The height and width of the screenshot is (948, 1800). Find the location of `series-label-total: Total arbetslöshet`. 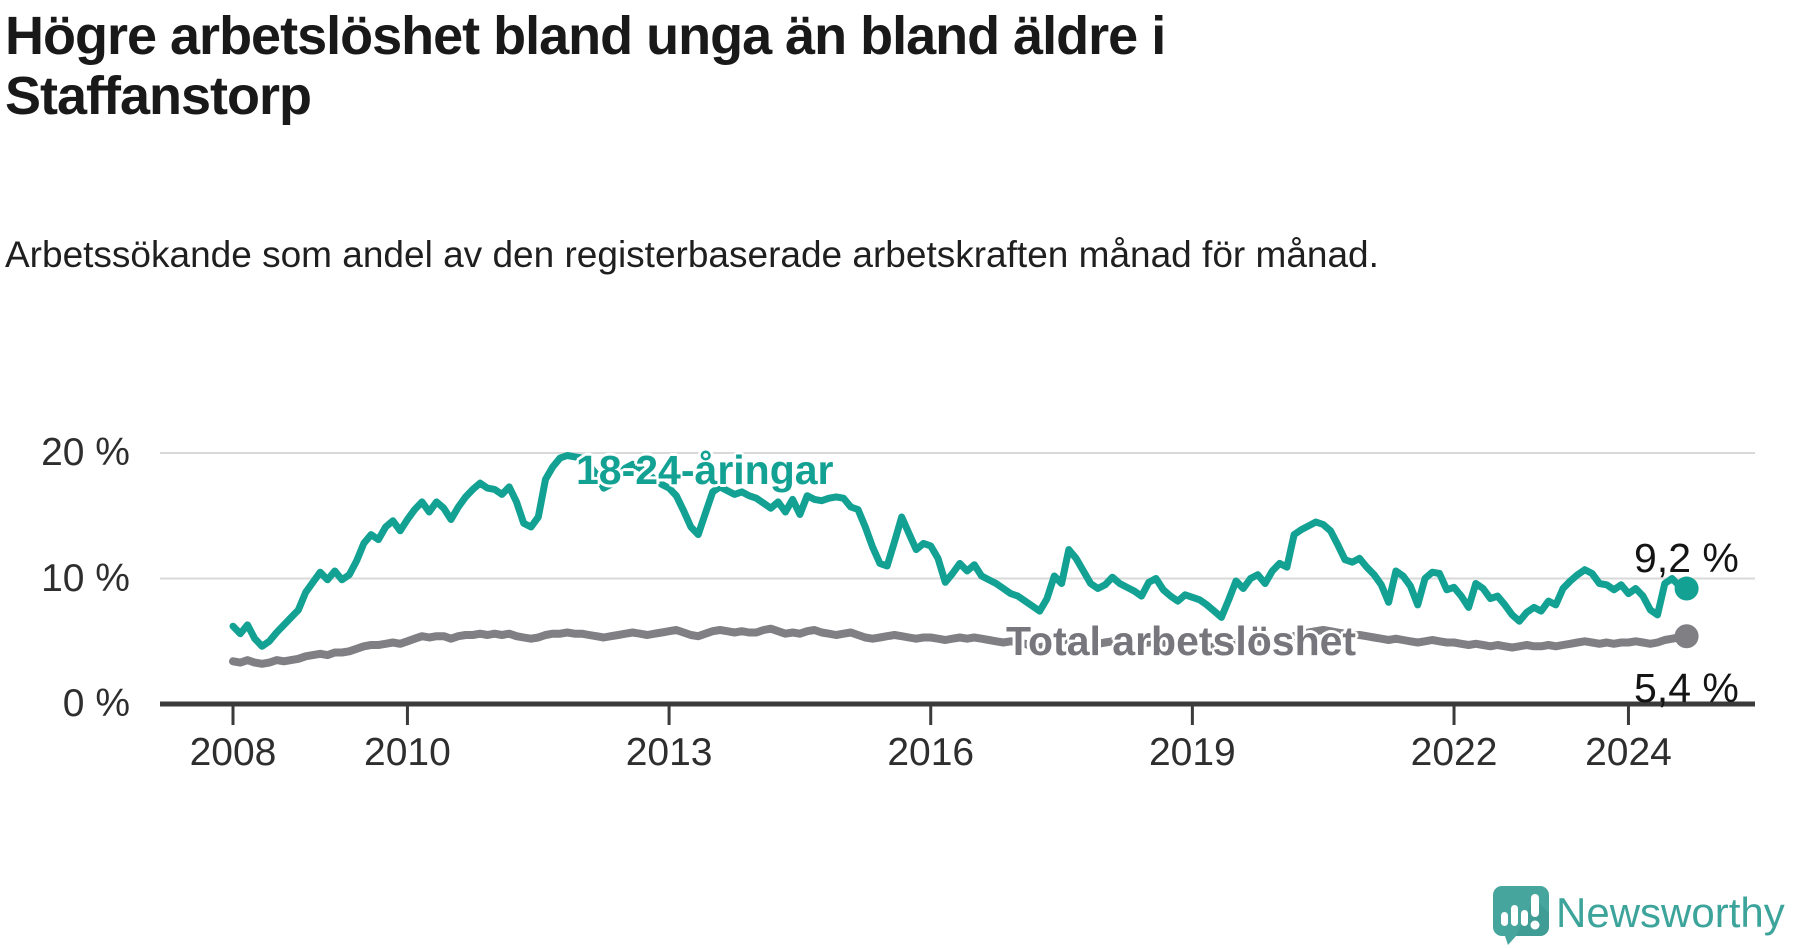

series-label-total: Total arbetslöshet is located at coordinates (1181, 641).